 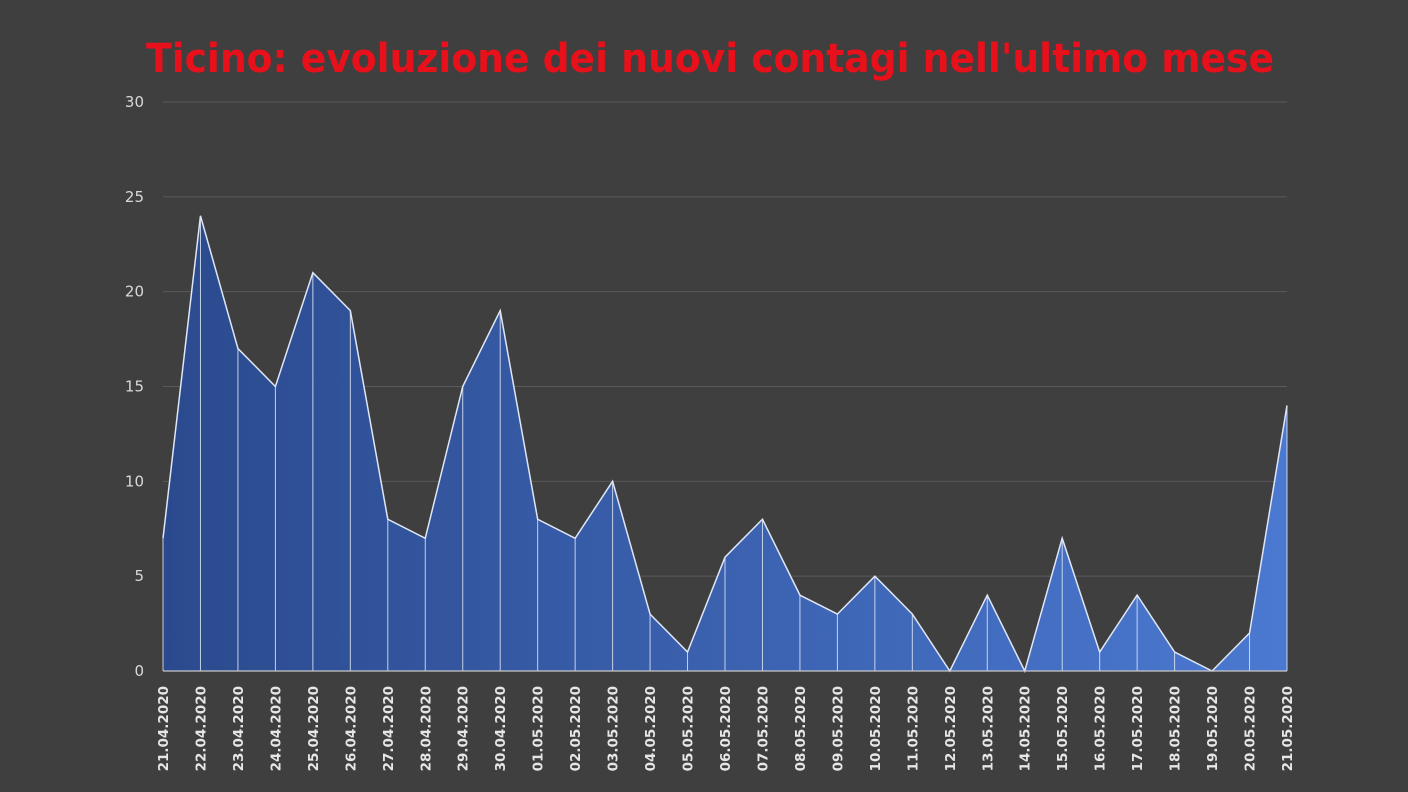 What do you see at coordinates (201, 728) in the screenshot?
I see `x-tick-label: 22.04.2020` at bounding box center [201, 728].